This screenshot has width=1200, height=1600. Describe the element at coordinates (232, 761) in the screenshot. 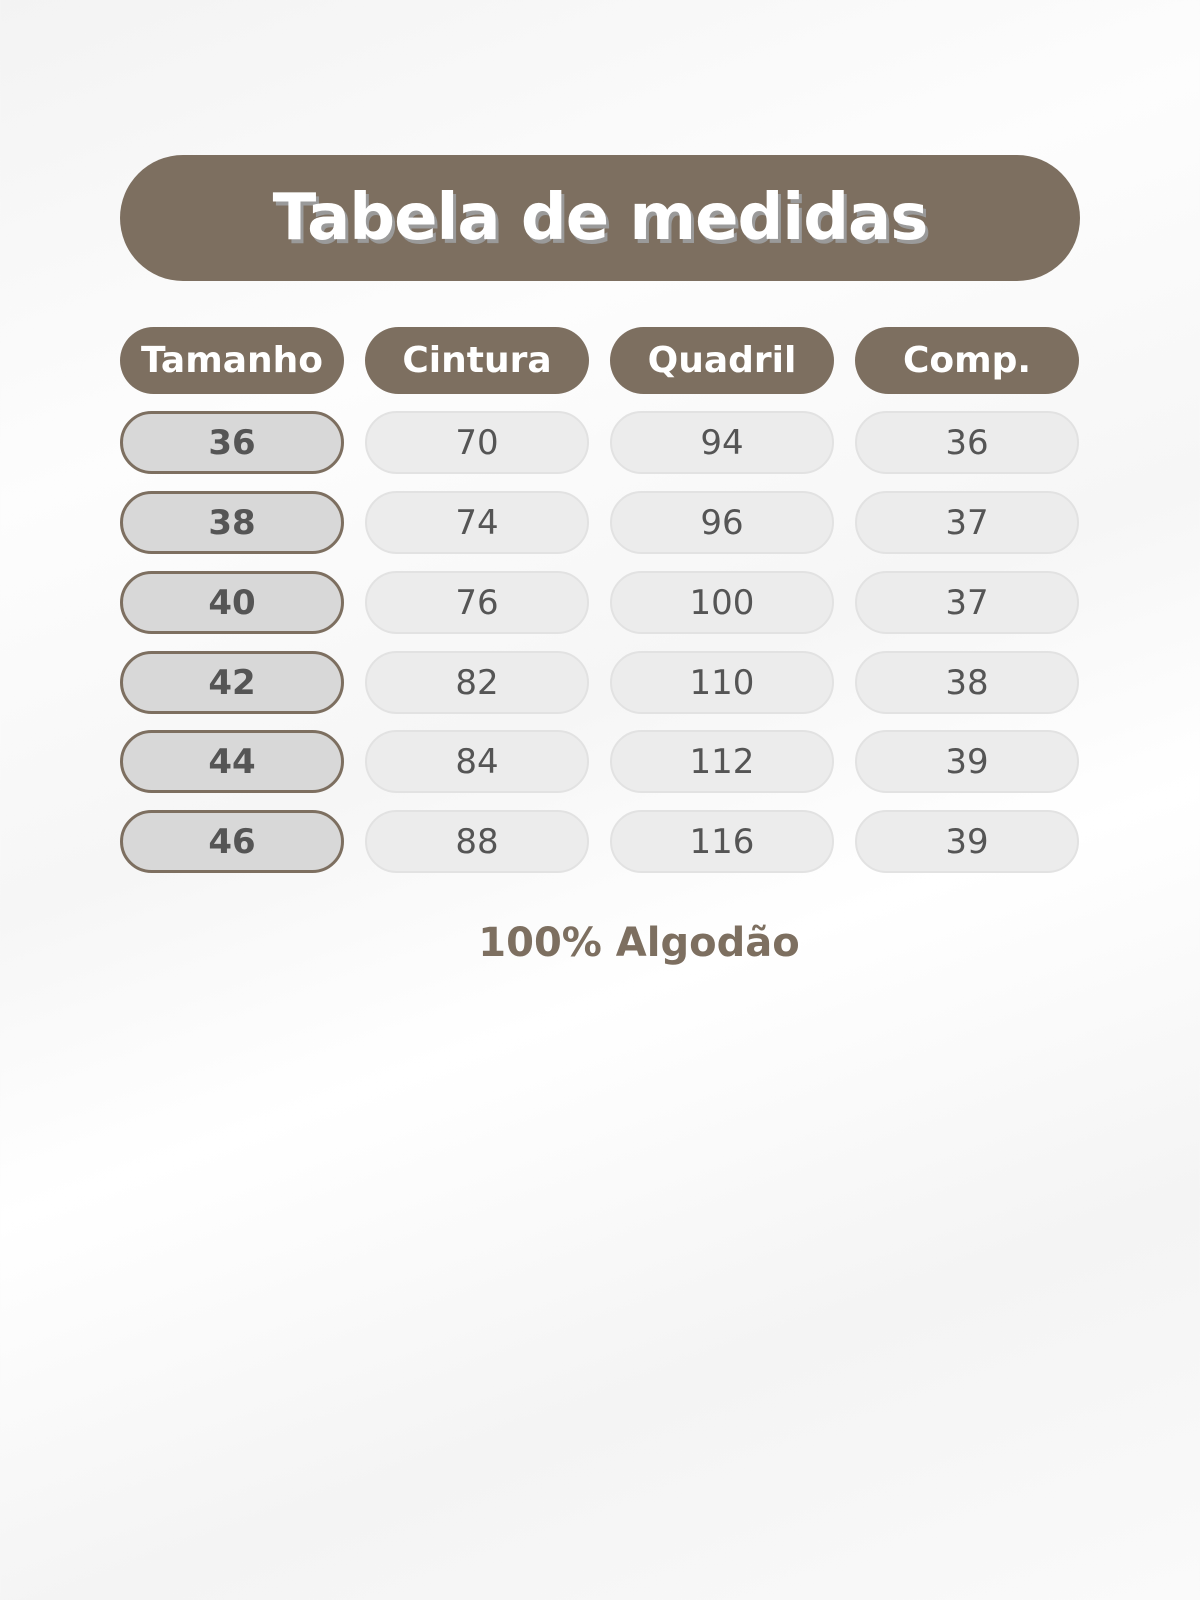

I see `size-cell: 44` at that location.